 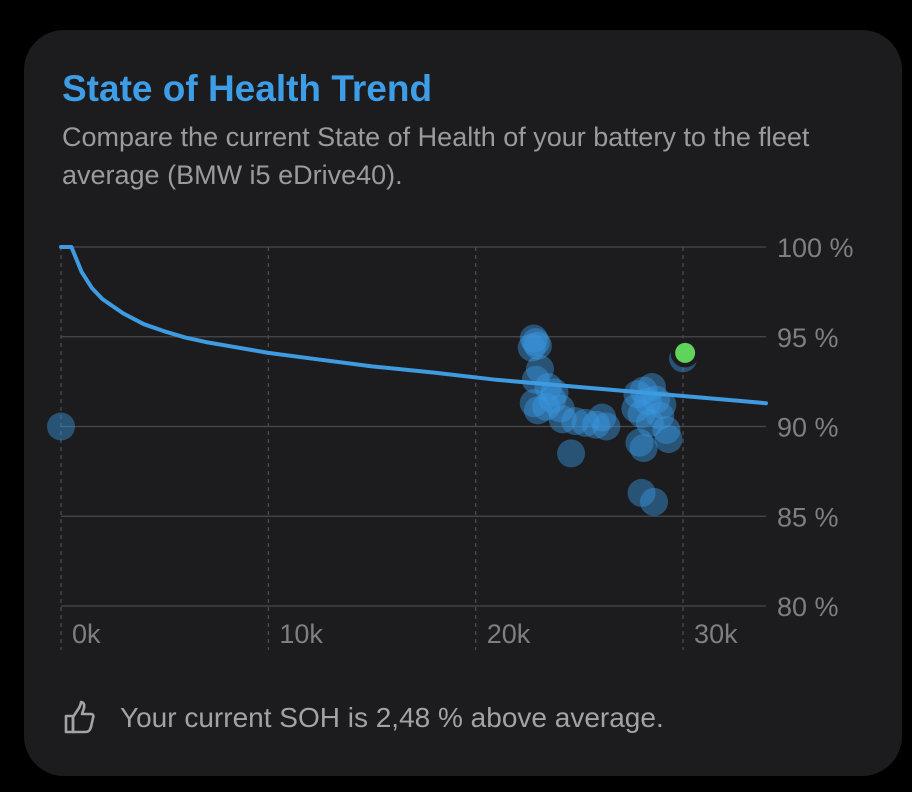 What do you see at coordinates (247, 88) in the screenshot?
I see `card-title: State of Health Trend` at bounding box center [247, 88].